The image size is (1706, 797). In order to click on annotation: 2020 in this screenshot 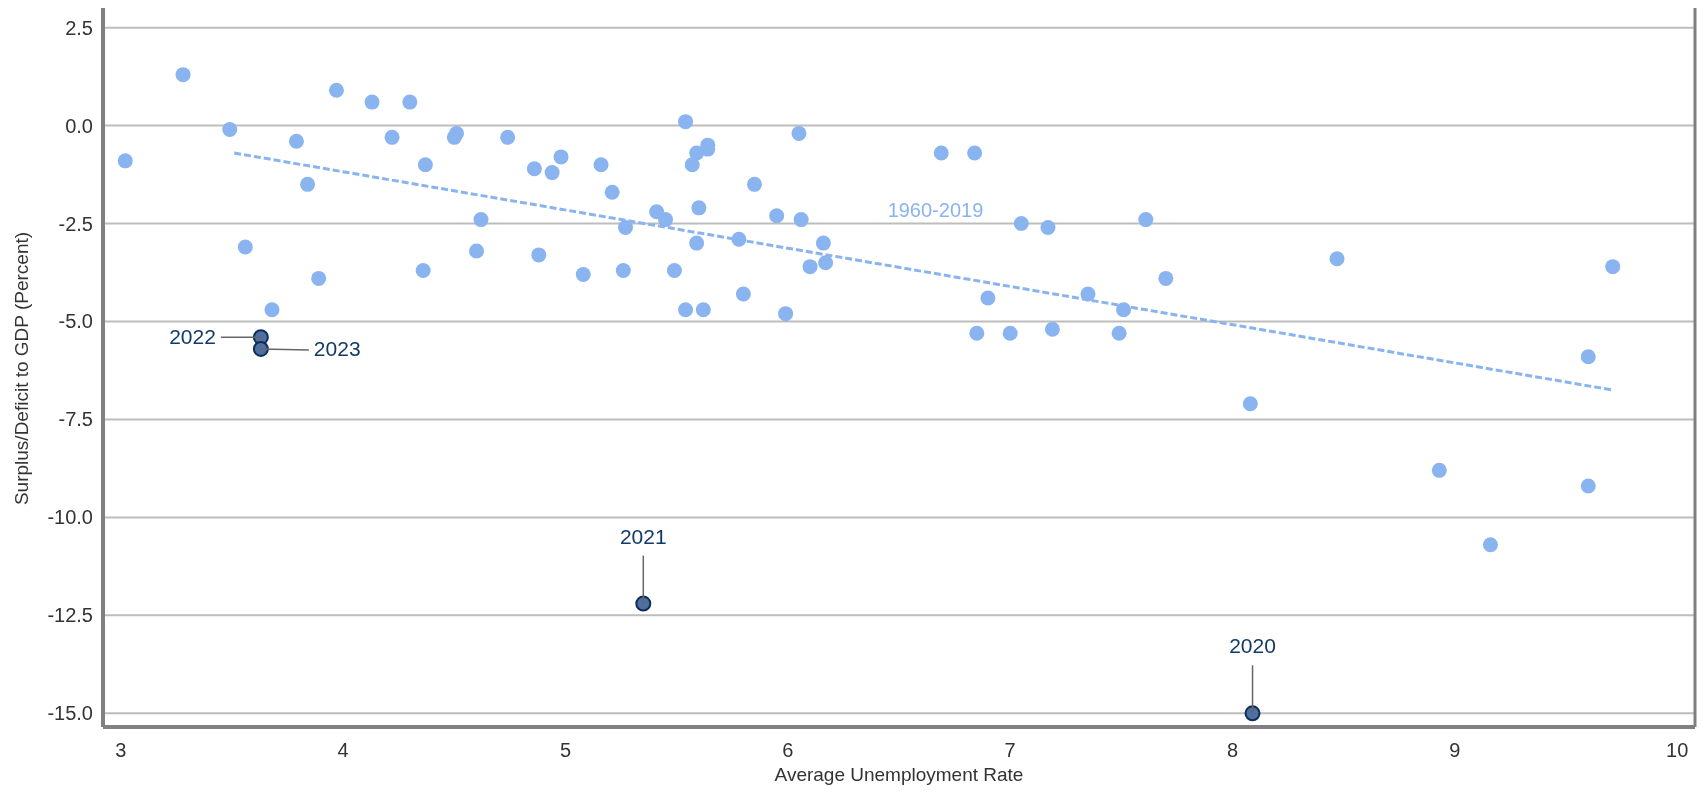, I will do `click(1252, 646)`.